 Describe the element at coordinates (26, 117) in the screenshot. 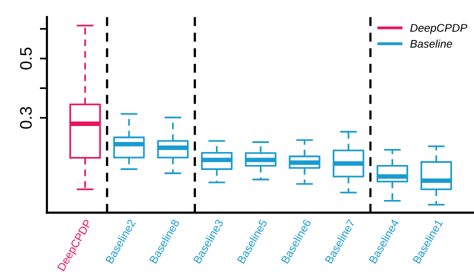

I see `y-tick-label: 0.3` at that location.